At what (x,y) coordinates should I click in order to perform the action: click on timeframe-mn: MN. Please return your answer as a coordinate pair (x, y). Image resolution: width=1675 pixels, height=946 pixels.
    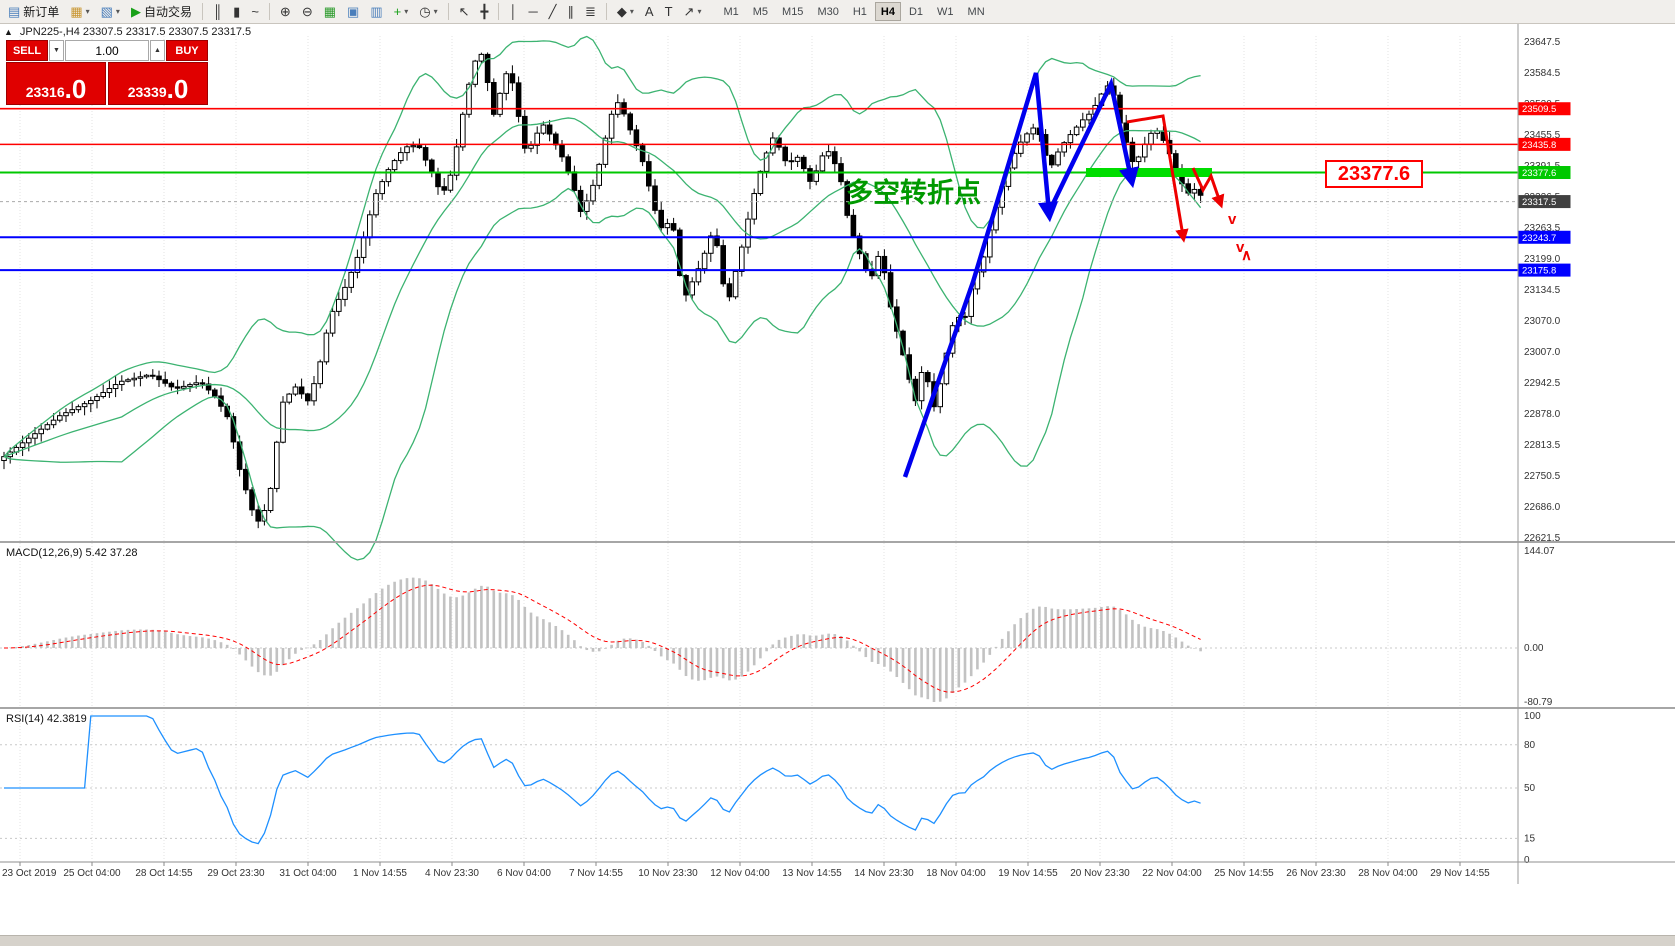
    Looking at the image, I should click on (976, 11).